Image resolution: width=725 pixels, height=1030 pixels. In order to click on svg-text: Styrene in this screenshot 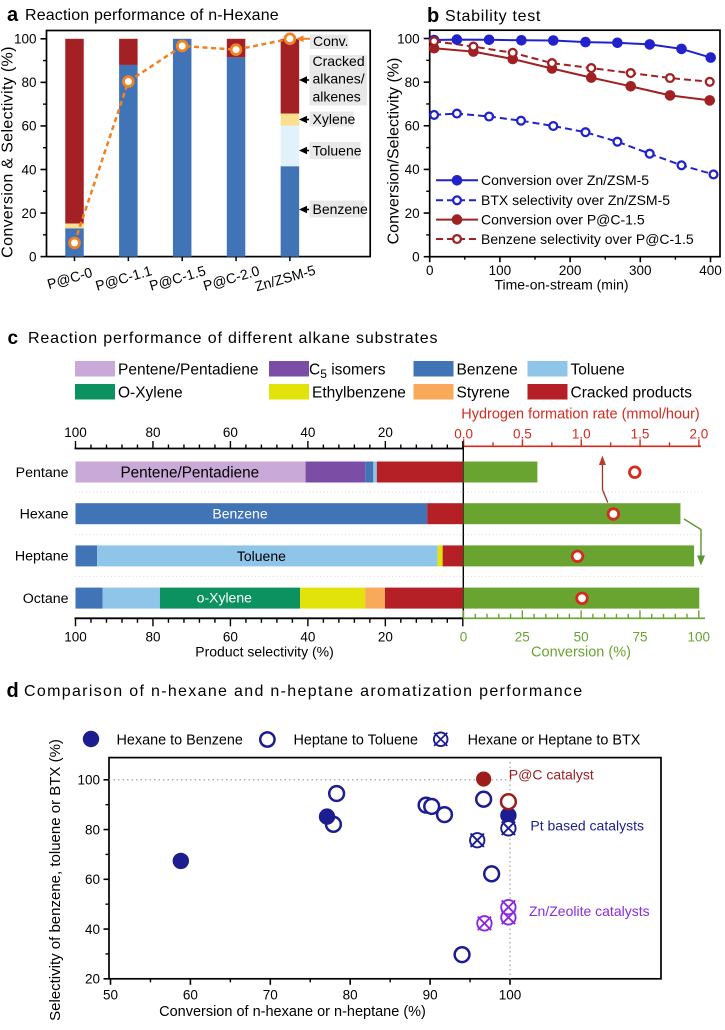, I will do `click(483, 393)`.